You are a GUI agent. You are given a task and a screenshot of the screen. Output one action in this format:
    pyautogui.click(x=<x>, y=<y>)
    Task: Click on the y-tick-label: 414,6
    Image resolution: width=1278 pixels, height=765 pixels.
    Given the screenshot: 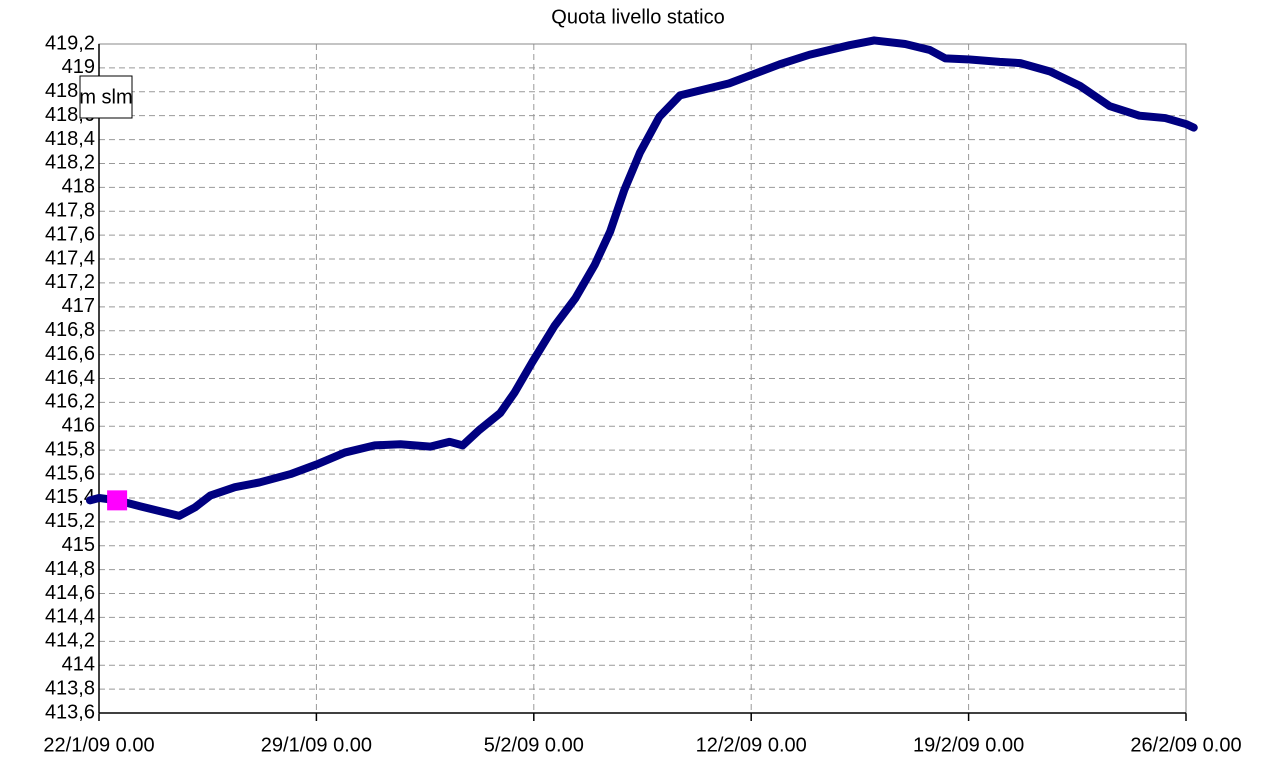 What is the action you would take?
    pyautogui.click(x=70, y=593)
    